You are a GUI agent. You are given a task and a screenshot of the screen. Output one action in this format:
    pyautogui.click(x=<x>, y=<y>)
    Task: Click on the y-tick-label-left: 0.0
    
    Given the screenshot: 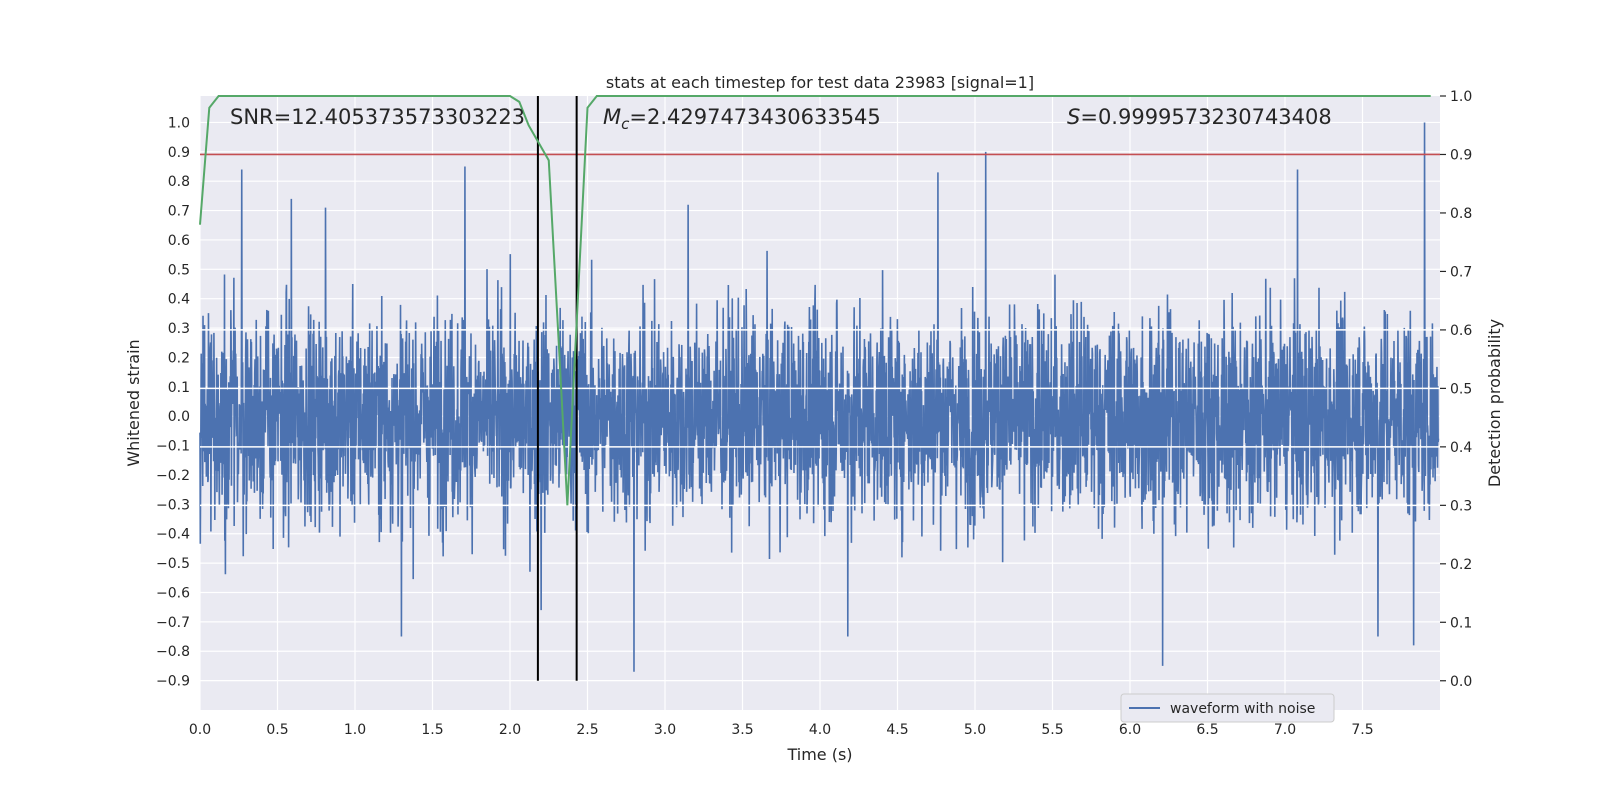 What is the action you would take?
    pyautogui.click(x=179, y=417)
    